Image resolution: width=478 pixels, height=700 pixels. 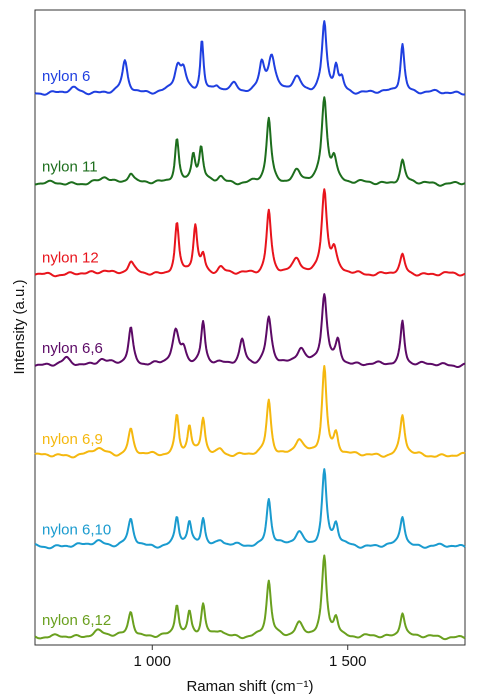 What do you see at coordinates (76, 620) in the screenshot?
I see `series-label: nylon 6,12` at bounding box center [76, 620].